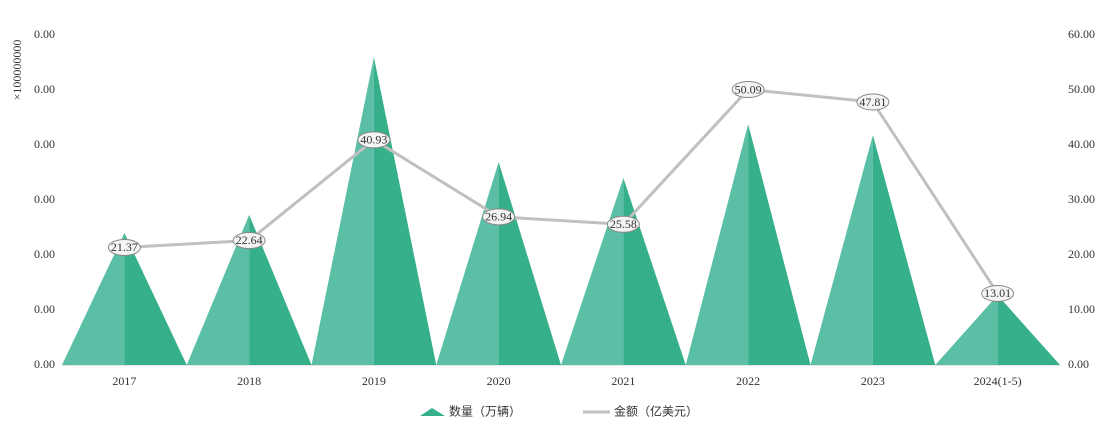 This screenshot has width=1115, height=440. Describe the element at coordinates (998, 381) in the screenshot. I see `x-tick-label: 2024(1-5)` at that location.